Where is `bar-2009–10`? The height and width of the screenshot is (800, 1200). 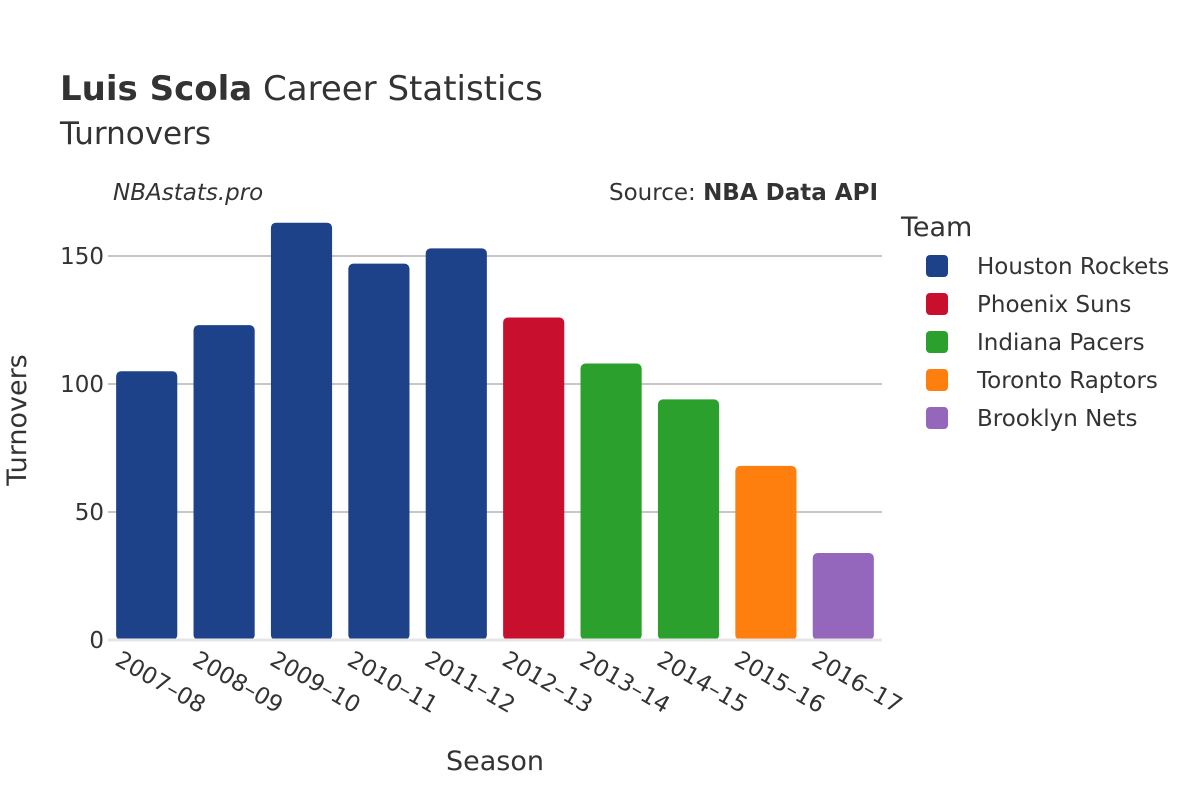
bar-2009–10 is located at coordinates (301, 431).